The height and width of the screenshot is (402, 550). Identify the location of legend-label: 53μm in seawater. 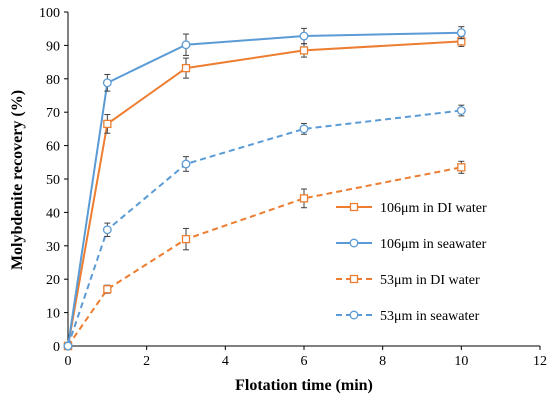
(430, 316).